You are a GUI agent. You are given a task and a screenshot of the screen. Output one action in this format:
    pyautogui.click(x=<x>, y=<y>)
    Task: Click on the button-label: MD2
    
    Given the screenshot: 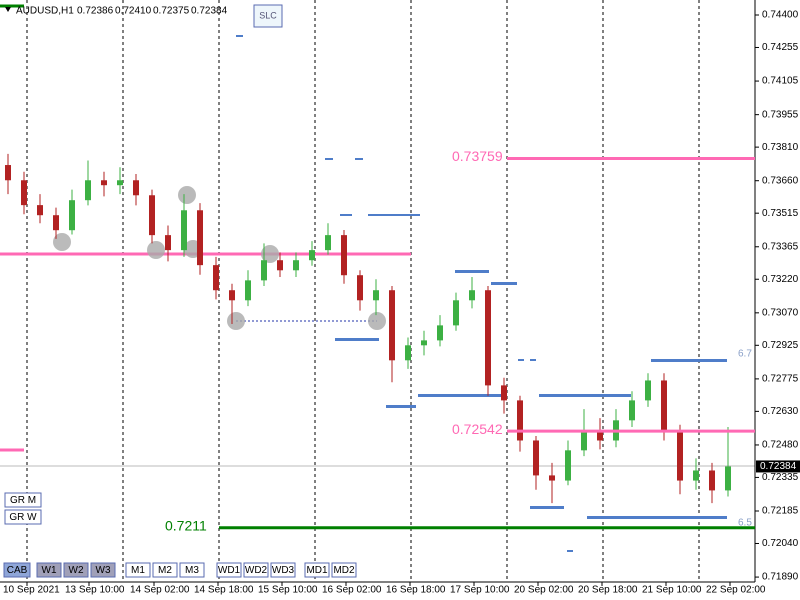 What is the action you would take?
    pyautogui.click(x=344, y=570)
    